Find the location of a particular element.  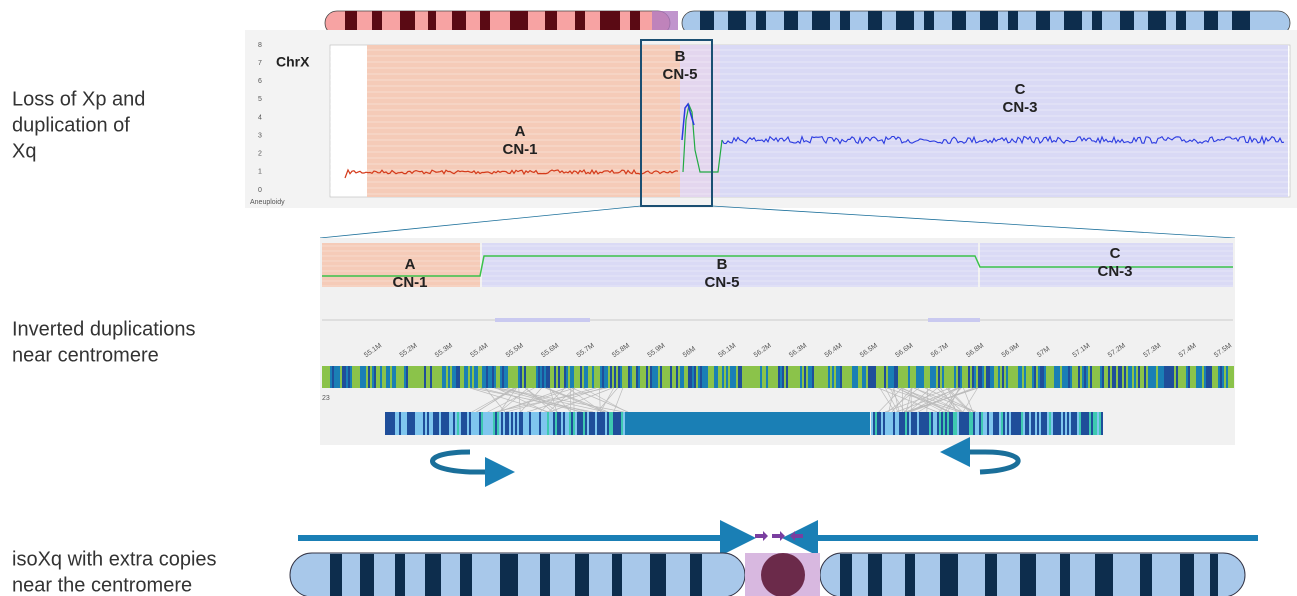

cn-peak is located at coordinates (688, 121).